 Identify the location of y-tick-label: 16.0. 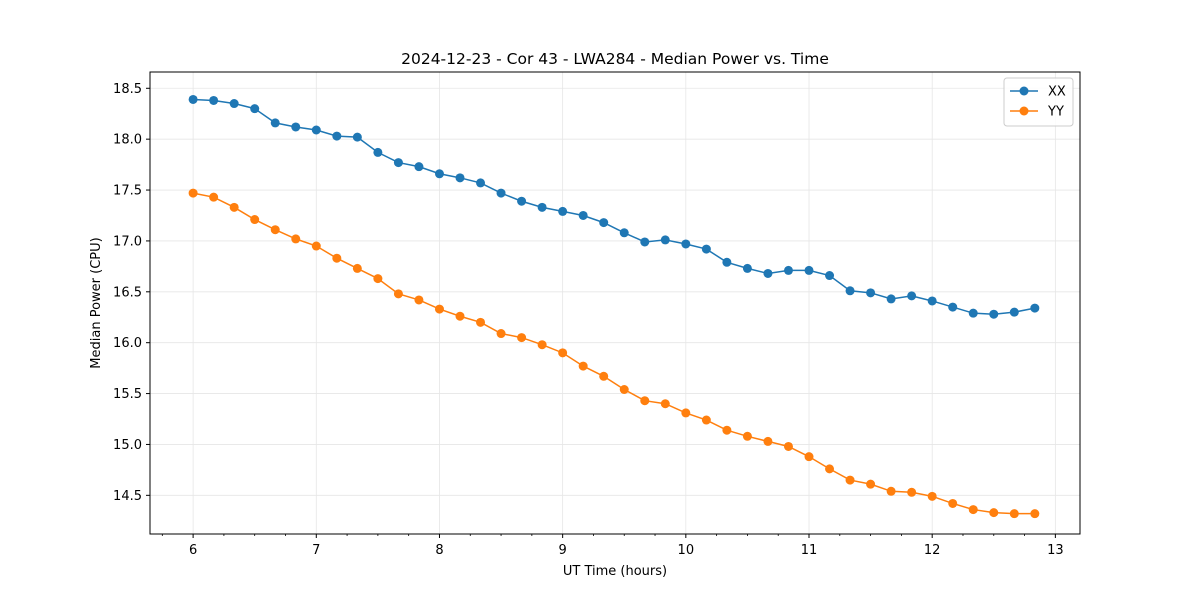
(127, 343).